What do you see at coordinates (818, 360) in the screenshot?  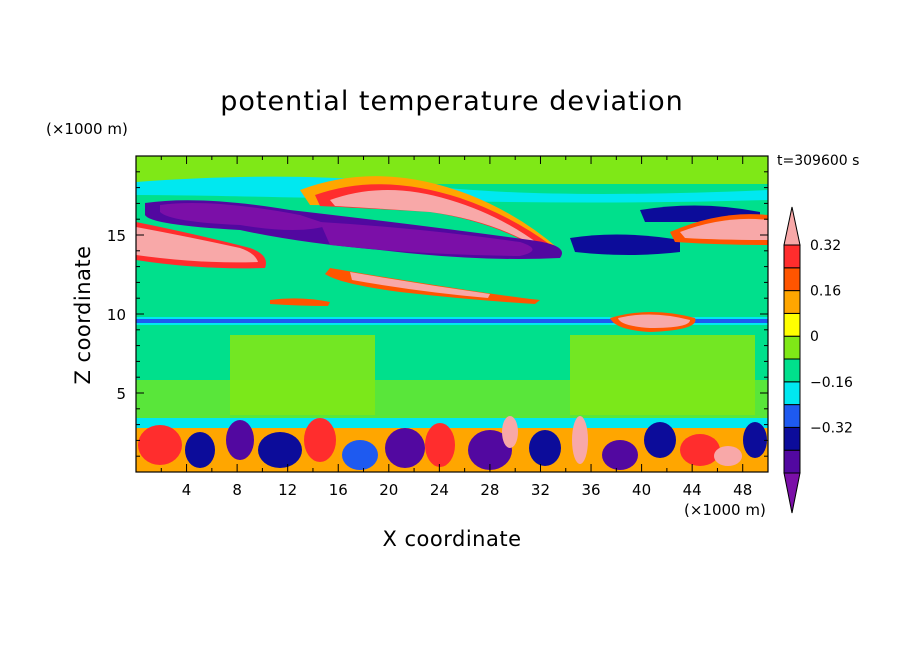 I see `colorbar: −0.32 −0.16 0 0.16 0.32` at bounding box center [818, 360].